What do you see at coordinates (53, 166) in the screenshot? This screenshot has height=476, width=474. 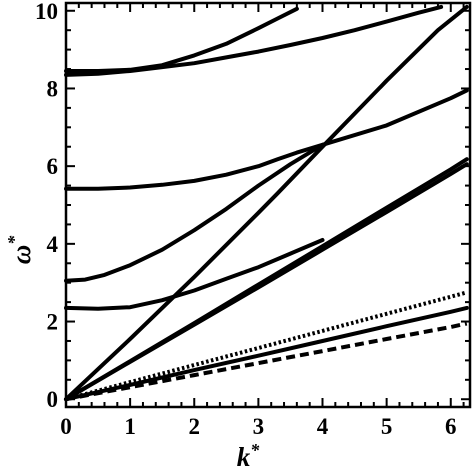 I see `y-tick-label: 6` at bounding box center [53, 166].